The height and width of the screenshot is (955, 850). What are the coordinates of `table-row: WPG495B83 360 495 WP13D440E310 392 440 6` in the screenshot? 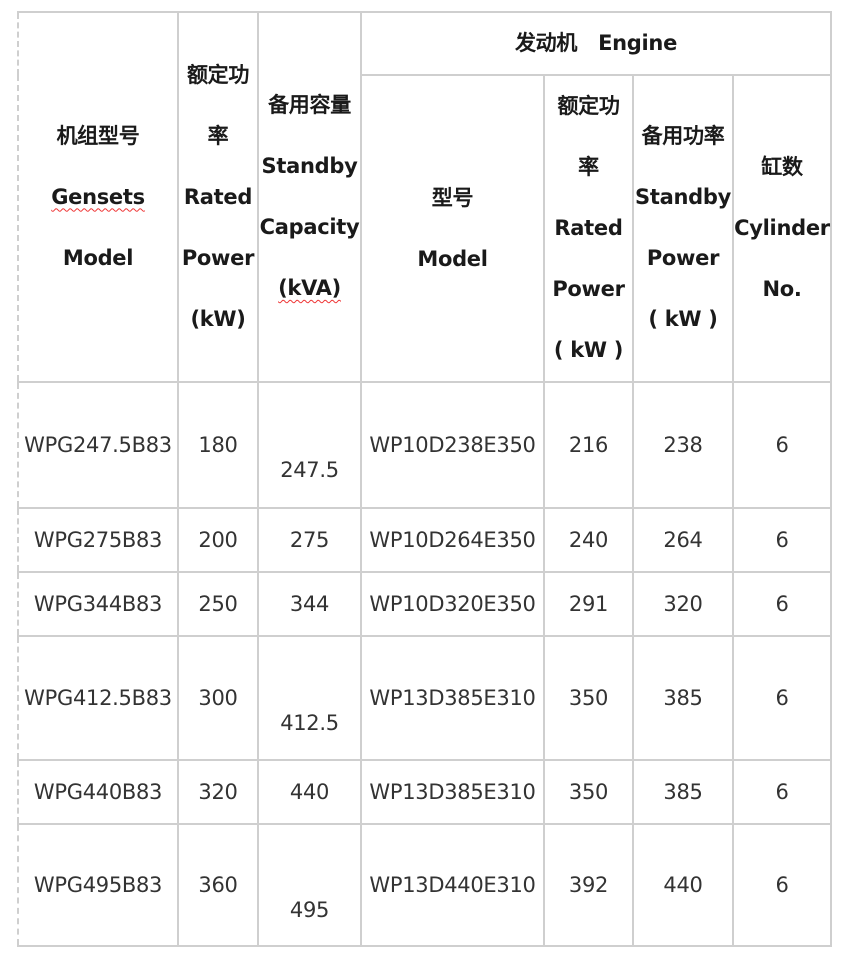 It's located at (424, 885).